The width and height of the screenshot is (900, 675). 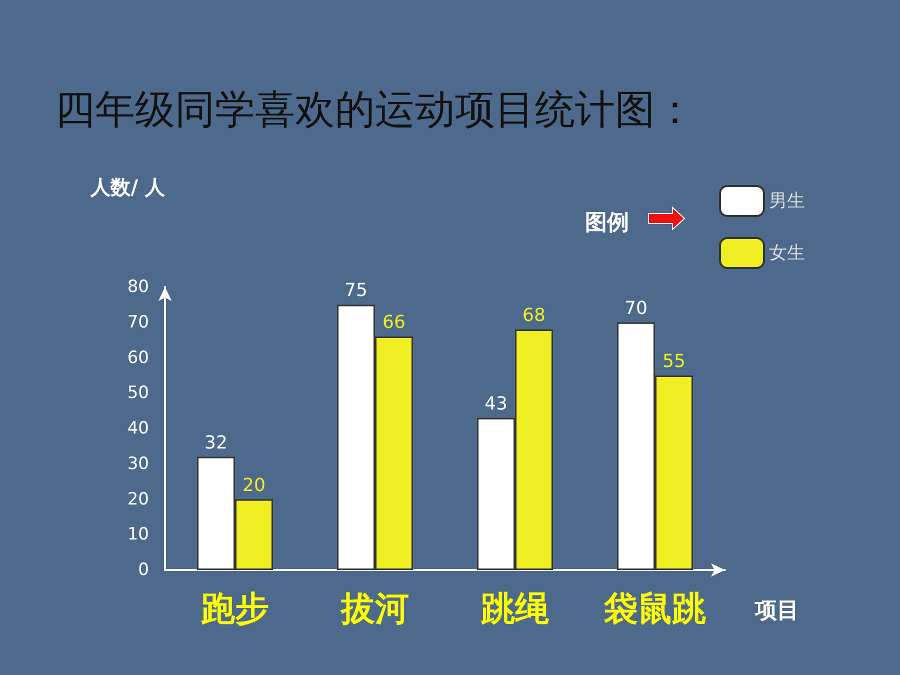 What do you see at coordinates (787, 253) in the screenshot?
I see `legend-label: 女生` at bounding box center [787, 253].